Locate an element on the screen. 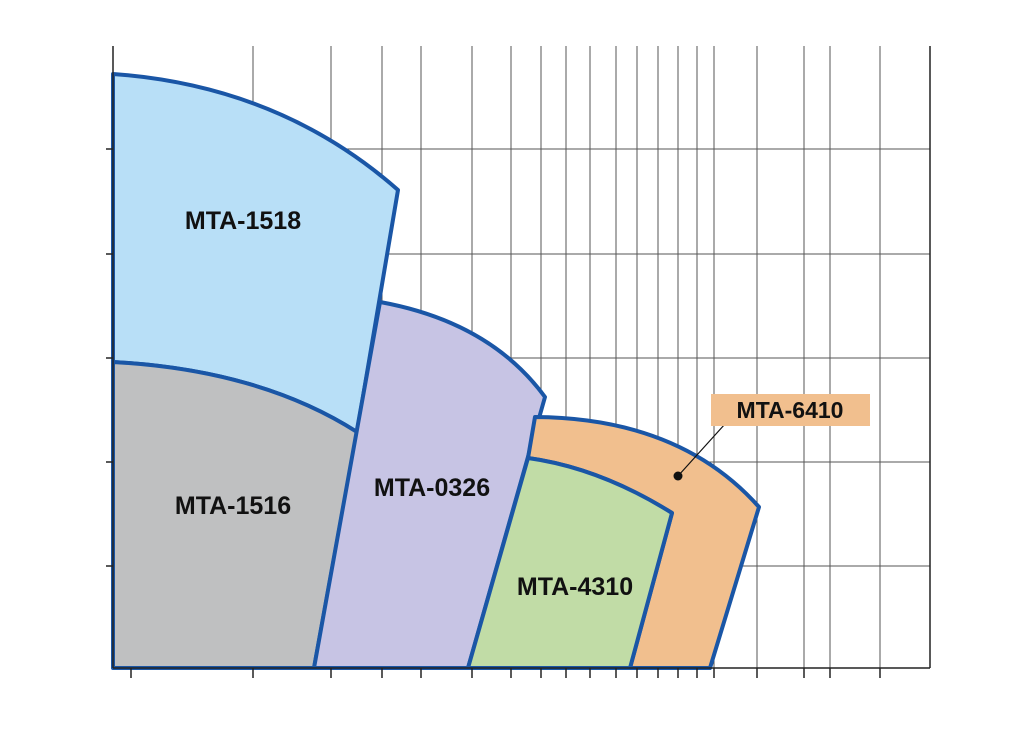  callout-label-box is located at coordinates (790, 410).